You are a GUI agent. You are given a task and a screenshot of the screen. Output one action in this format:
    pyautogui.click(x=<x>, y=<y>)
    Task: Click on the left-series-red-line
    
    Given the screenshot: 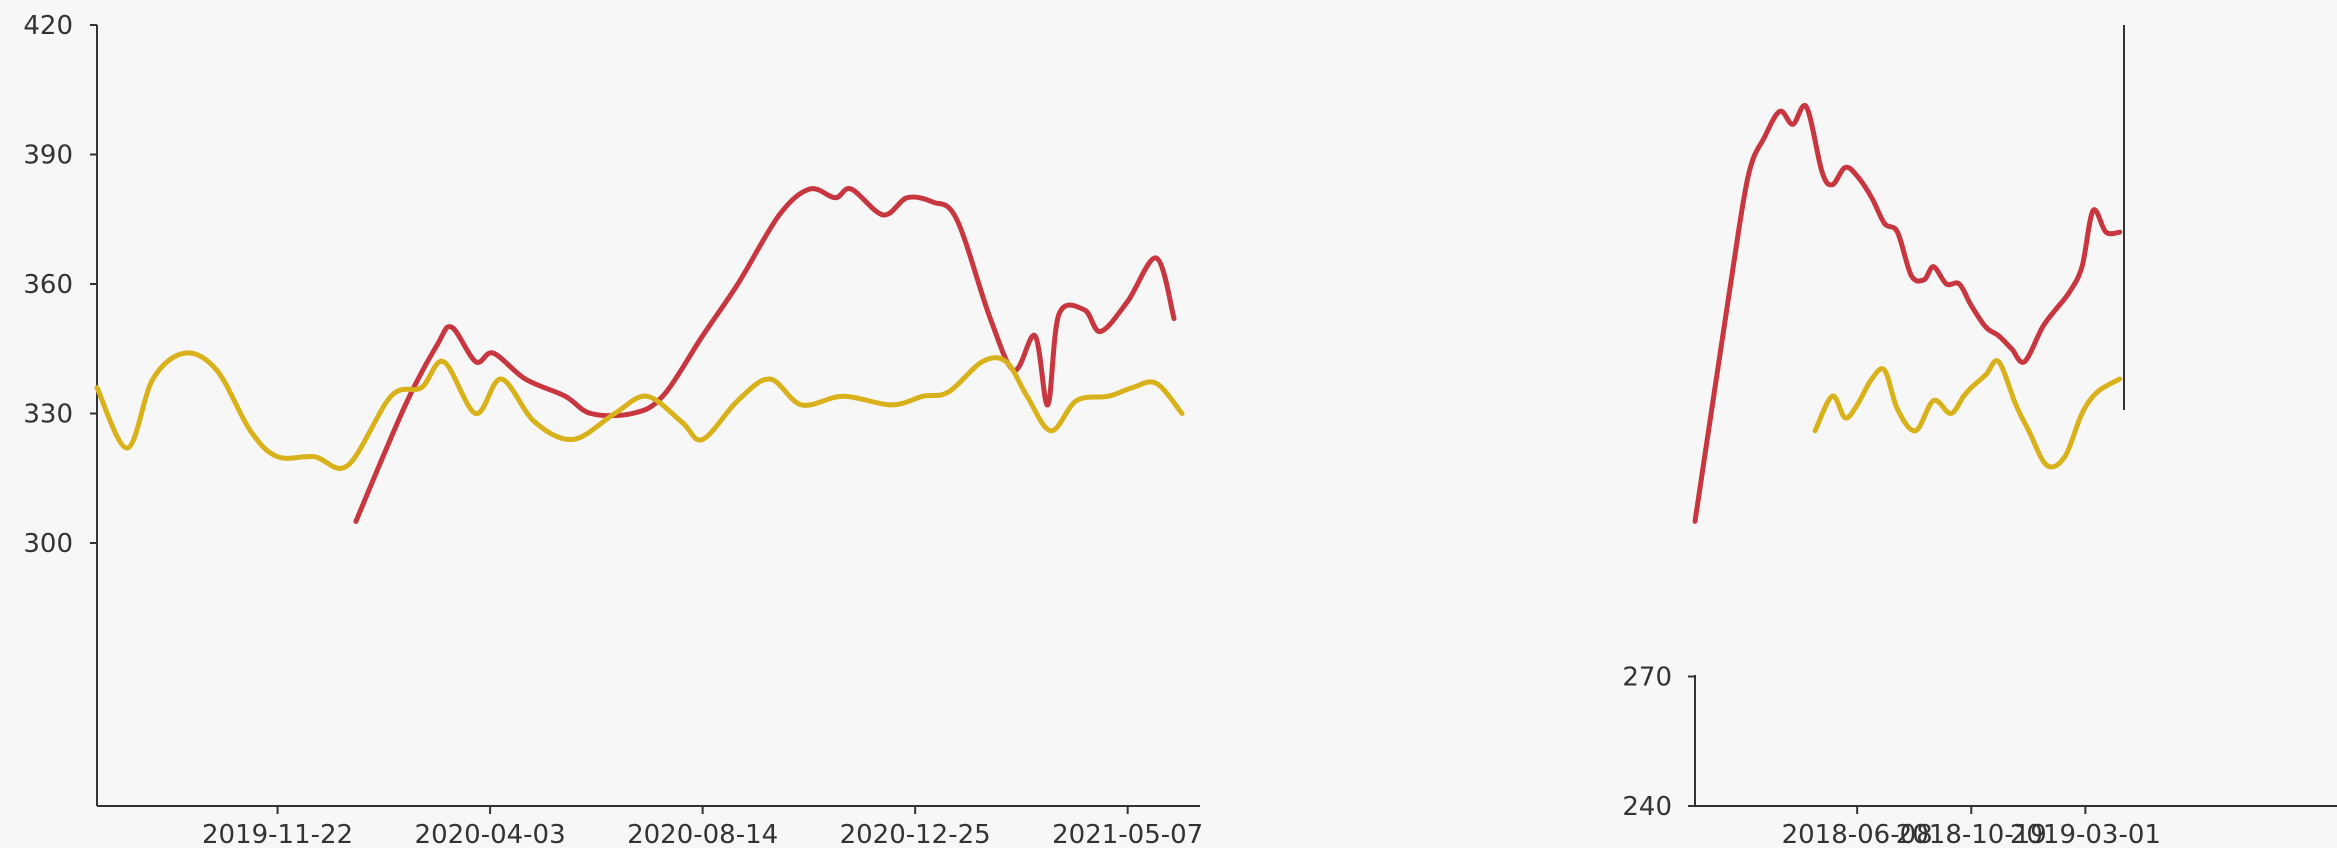 What is the action you would take?
    pyautogui.click(x=765, y=355)
    